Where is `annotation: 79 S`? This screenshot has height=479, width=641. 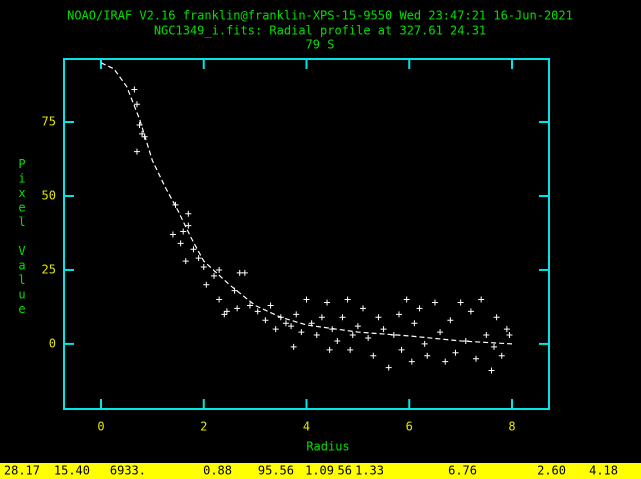 annotation: 79 S is located at coordinates (320, 45).